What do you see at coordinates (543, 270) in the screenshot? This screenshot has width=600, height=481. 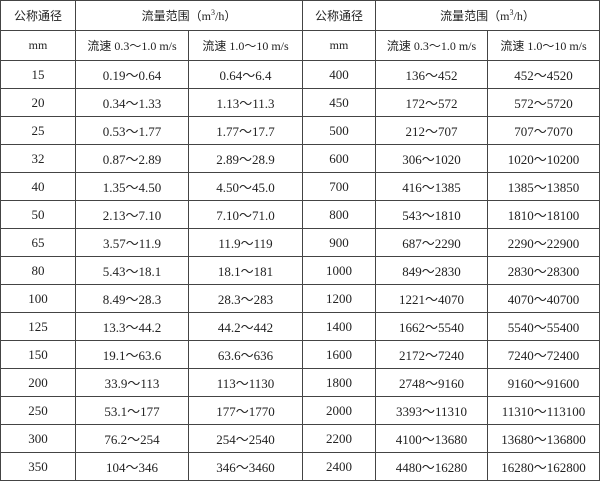 I see `cell-flow-high-right: 2830～28300` at bounding box center [543, 270].